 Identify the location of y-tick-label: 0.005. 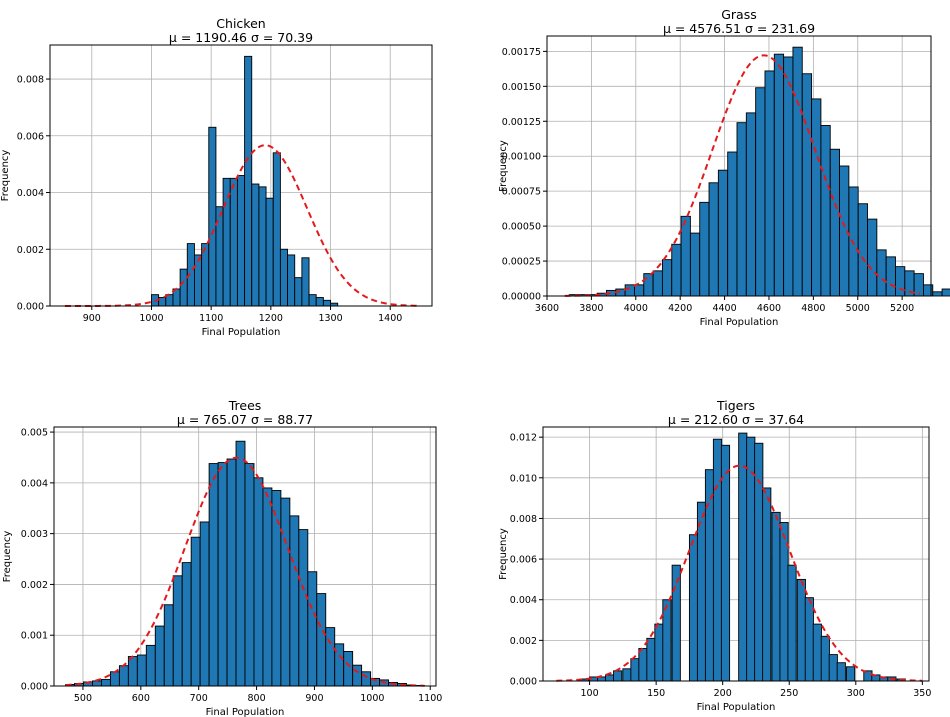
(34, 433).